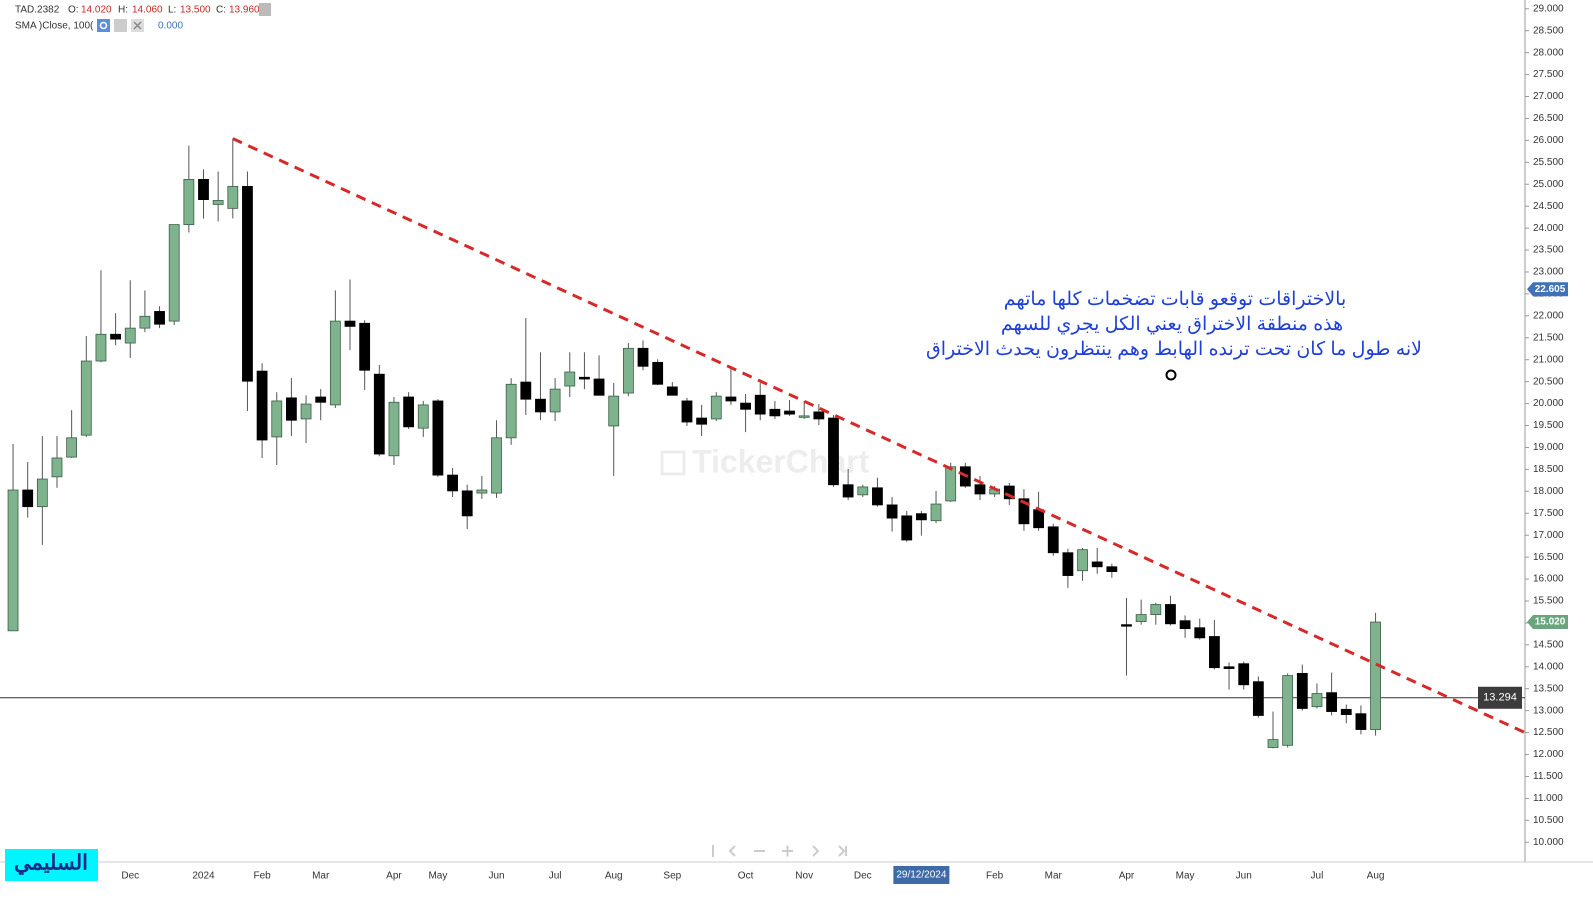 This screenshot has height=899, width=1593. I want to click on x-tick-label: May, so click(437, 876).